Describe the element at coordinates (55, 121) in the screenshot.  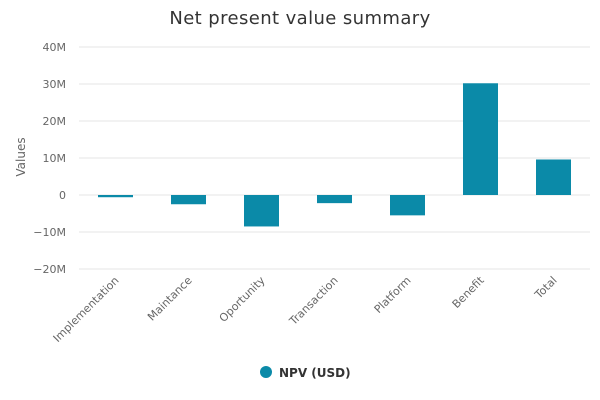
I see `y-tick-label: 20M` at that location.